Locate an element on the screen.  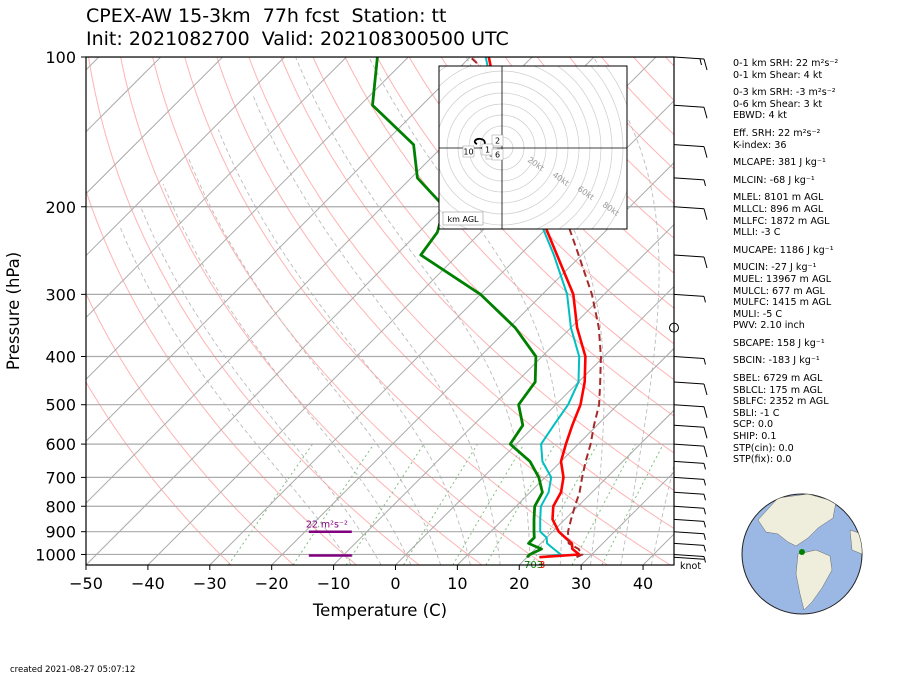
x-axis-label: Temperature (C) is located at coordinates (379, 610).